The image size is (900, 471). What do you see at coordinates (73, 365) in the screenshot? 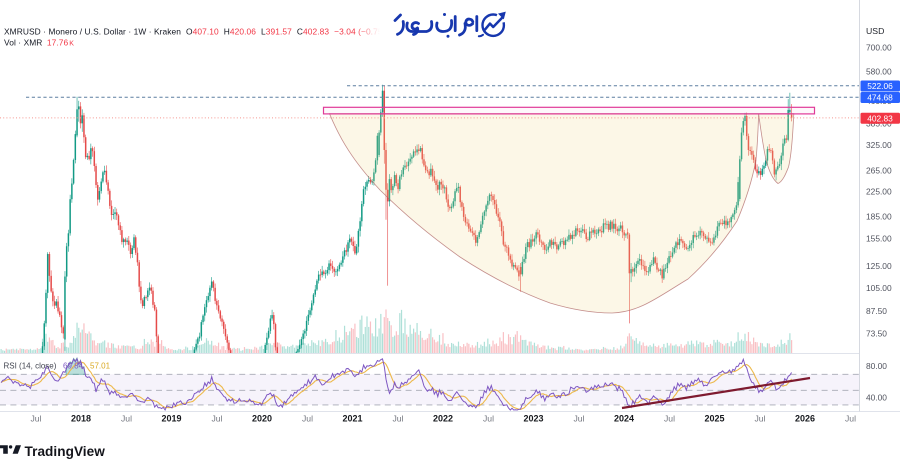
I see `svg-text: 69.84` at bounding box center [73, 365].